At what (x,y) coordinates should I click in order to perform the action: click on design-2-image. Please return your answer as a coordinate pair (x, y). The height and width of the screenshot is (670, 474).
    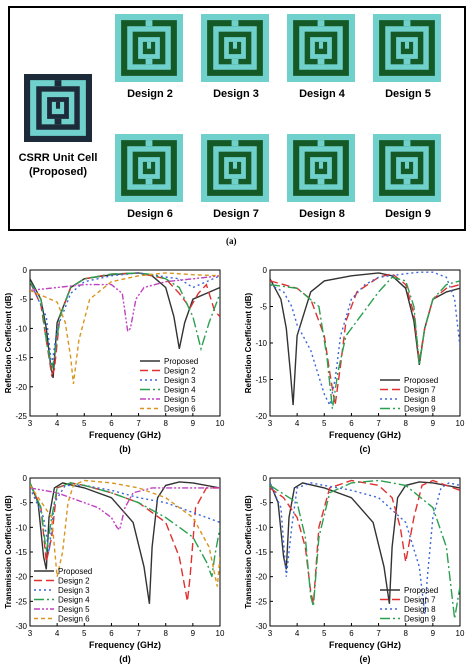
    Looking at the image, I should click on (149, 48).